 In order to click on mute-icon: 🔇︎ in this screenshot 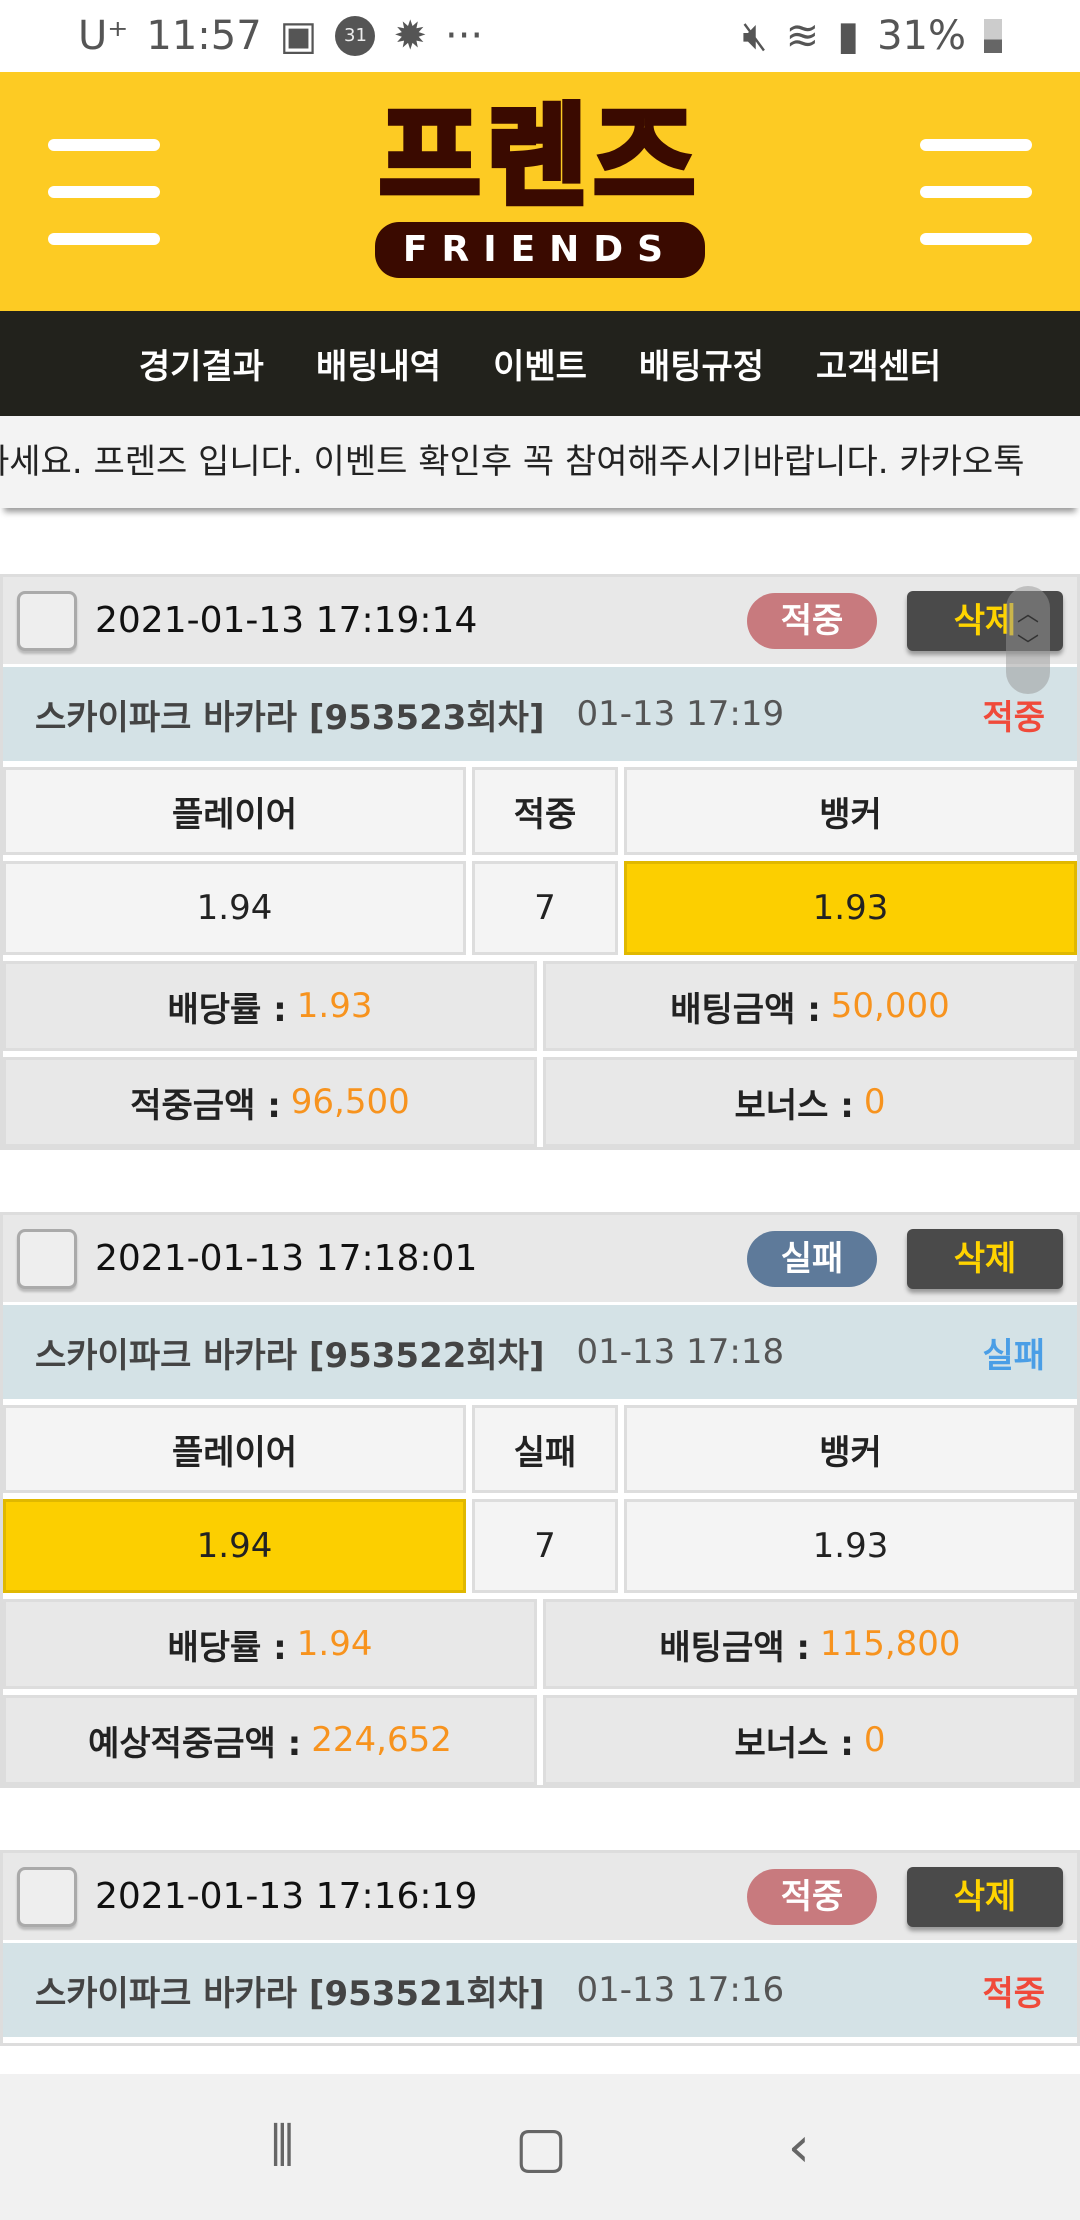, I will do `click(755, 36)`.